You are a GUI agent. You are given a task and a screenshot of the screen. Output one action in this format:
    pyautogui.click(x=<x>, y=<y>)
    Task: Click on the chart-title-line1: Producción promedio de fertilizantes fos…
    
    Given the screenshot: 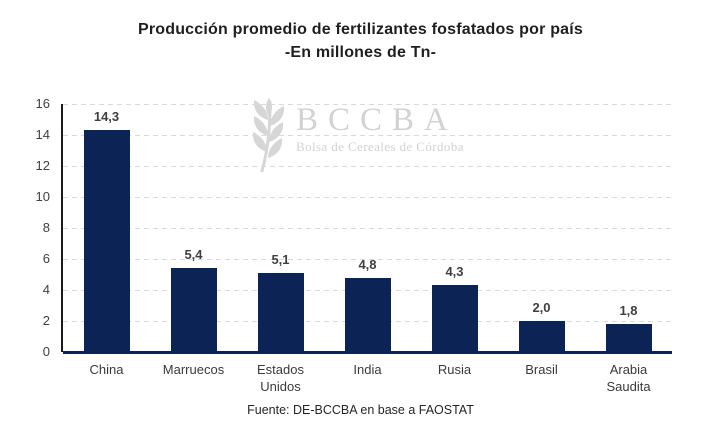 What is the action you would take?
    pyautogui.click(x=360, y=29)
    